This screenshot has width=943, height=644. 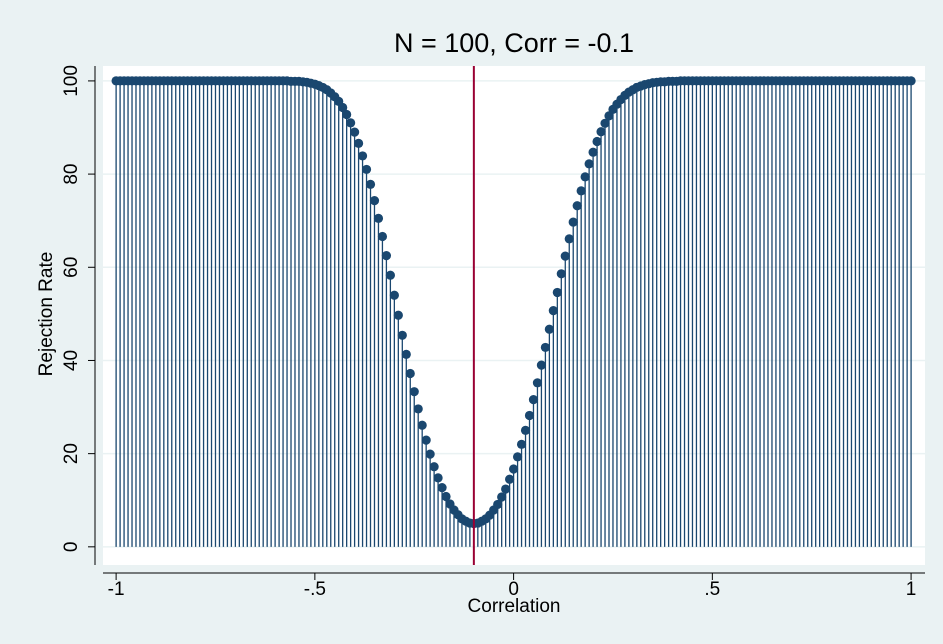 What do you see at coordinates (514, 43) in the screenshot?
I see `chart-title: N = 100, Corr = -0.1` at bounding box center [514, 43].